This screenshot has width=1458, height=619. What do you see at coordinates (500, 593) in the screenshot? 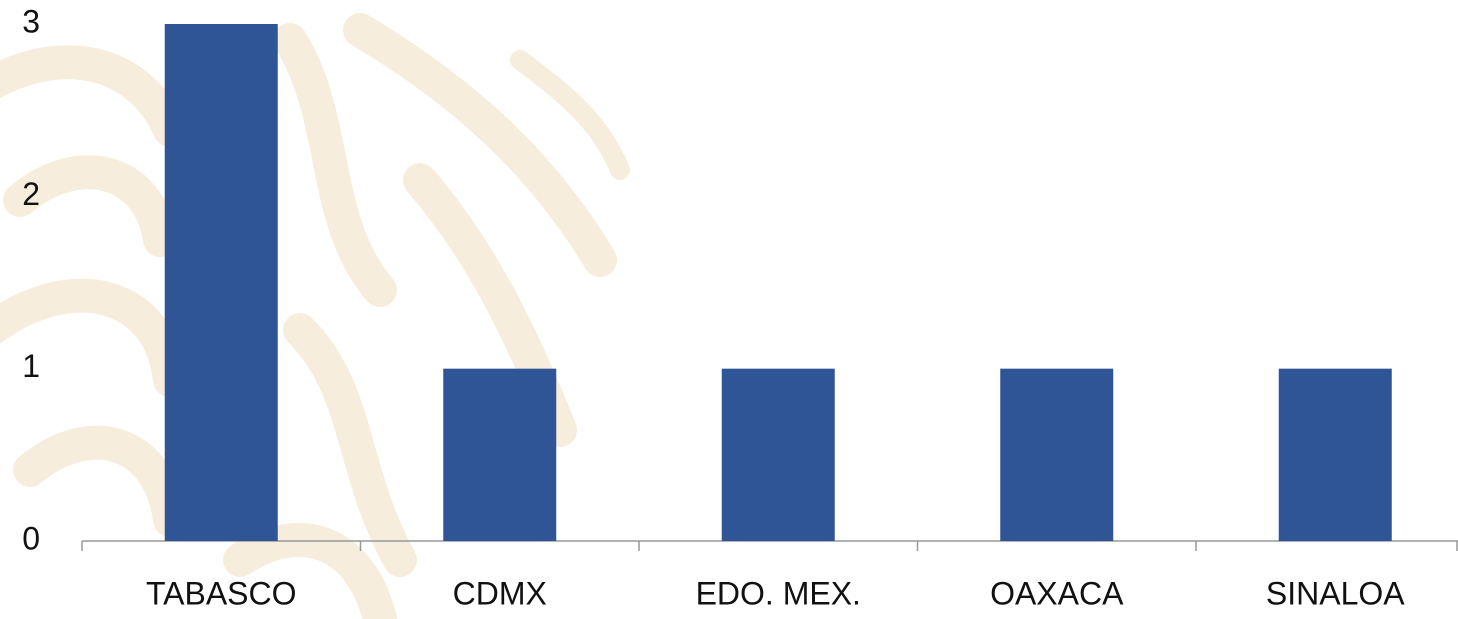
I see `x-tick-label: CDMX` at bounding box center [500, 593].